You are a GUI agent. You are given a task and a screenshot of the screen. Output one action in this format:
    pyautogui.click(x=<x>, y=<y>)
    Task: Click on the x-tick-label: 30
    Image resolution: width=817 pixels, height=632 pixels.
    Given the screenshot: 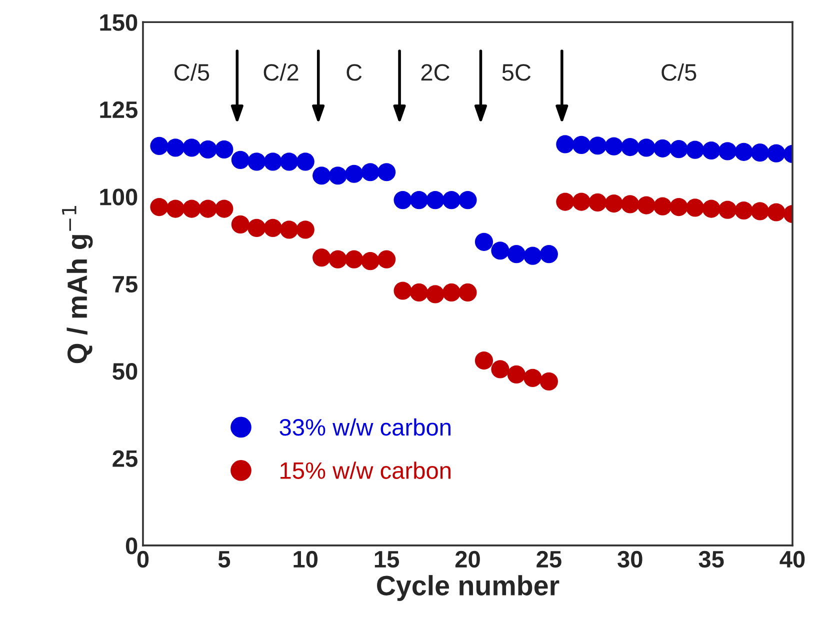 What is the action you would take?
    pyautogui.click(x=630, y=559)
    